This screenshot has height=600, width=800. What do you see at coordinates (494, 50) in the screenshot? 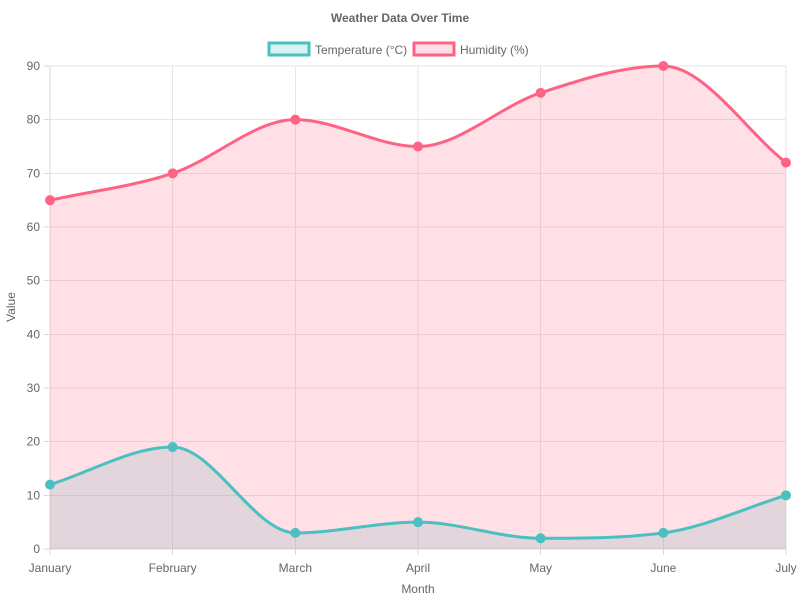
I see `legend-label-1: Humidity (%)` at bounding box center [494, 50].